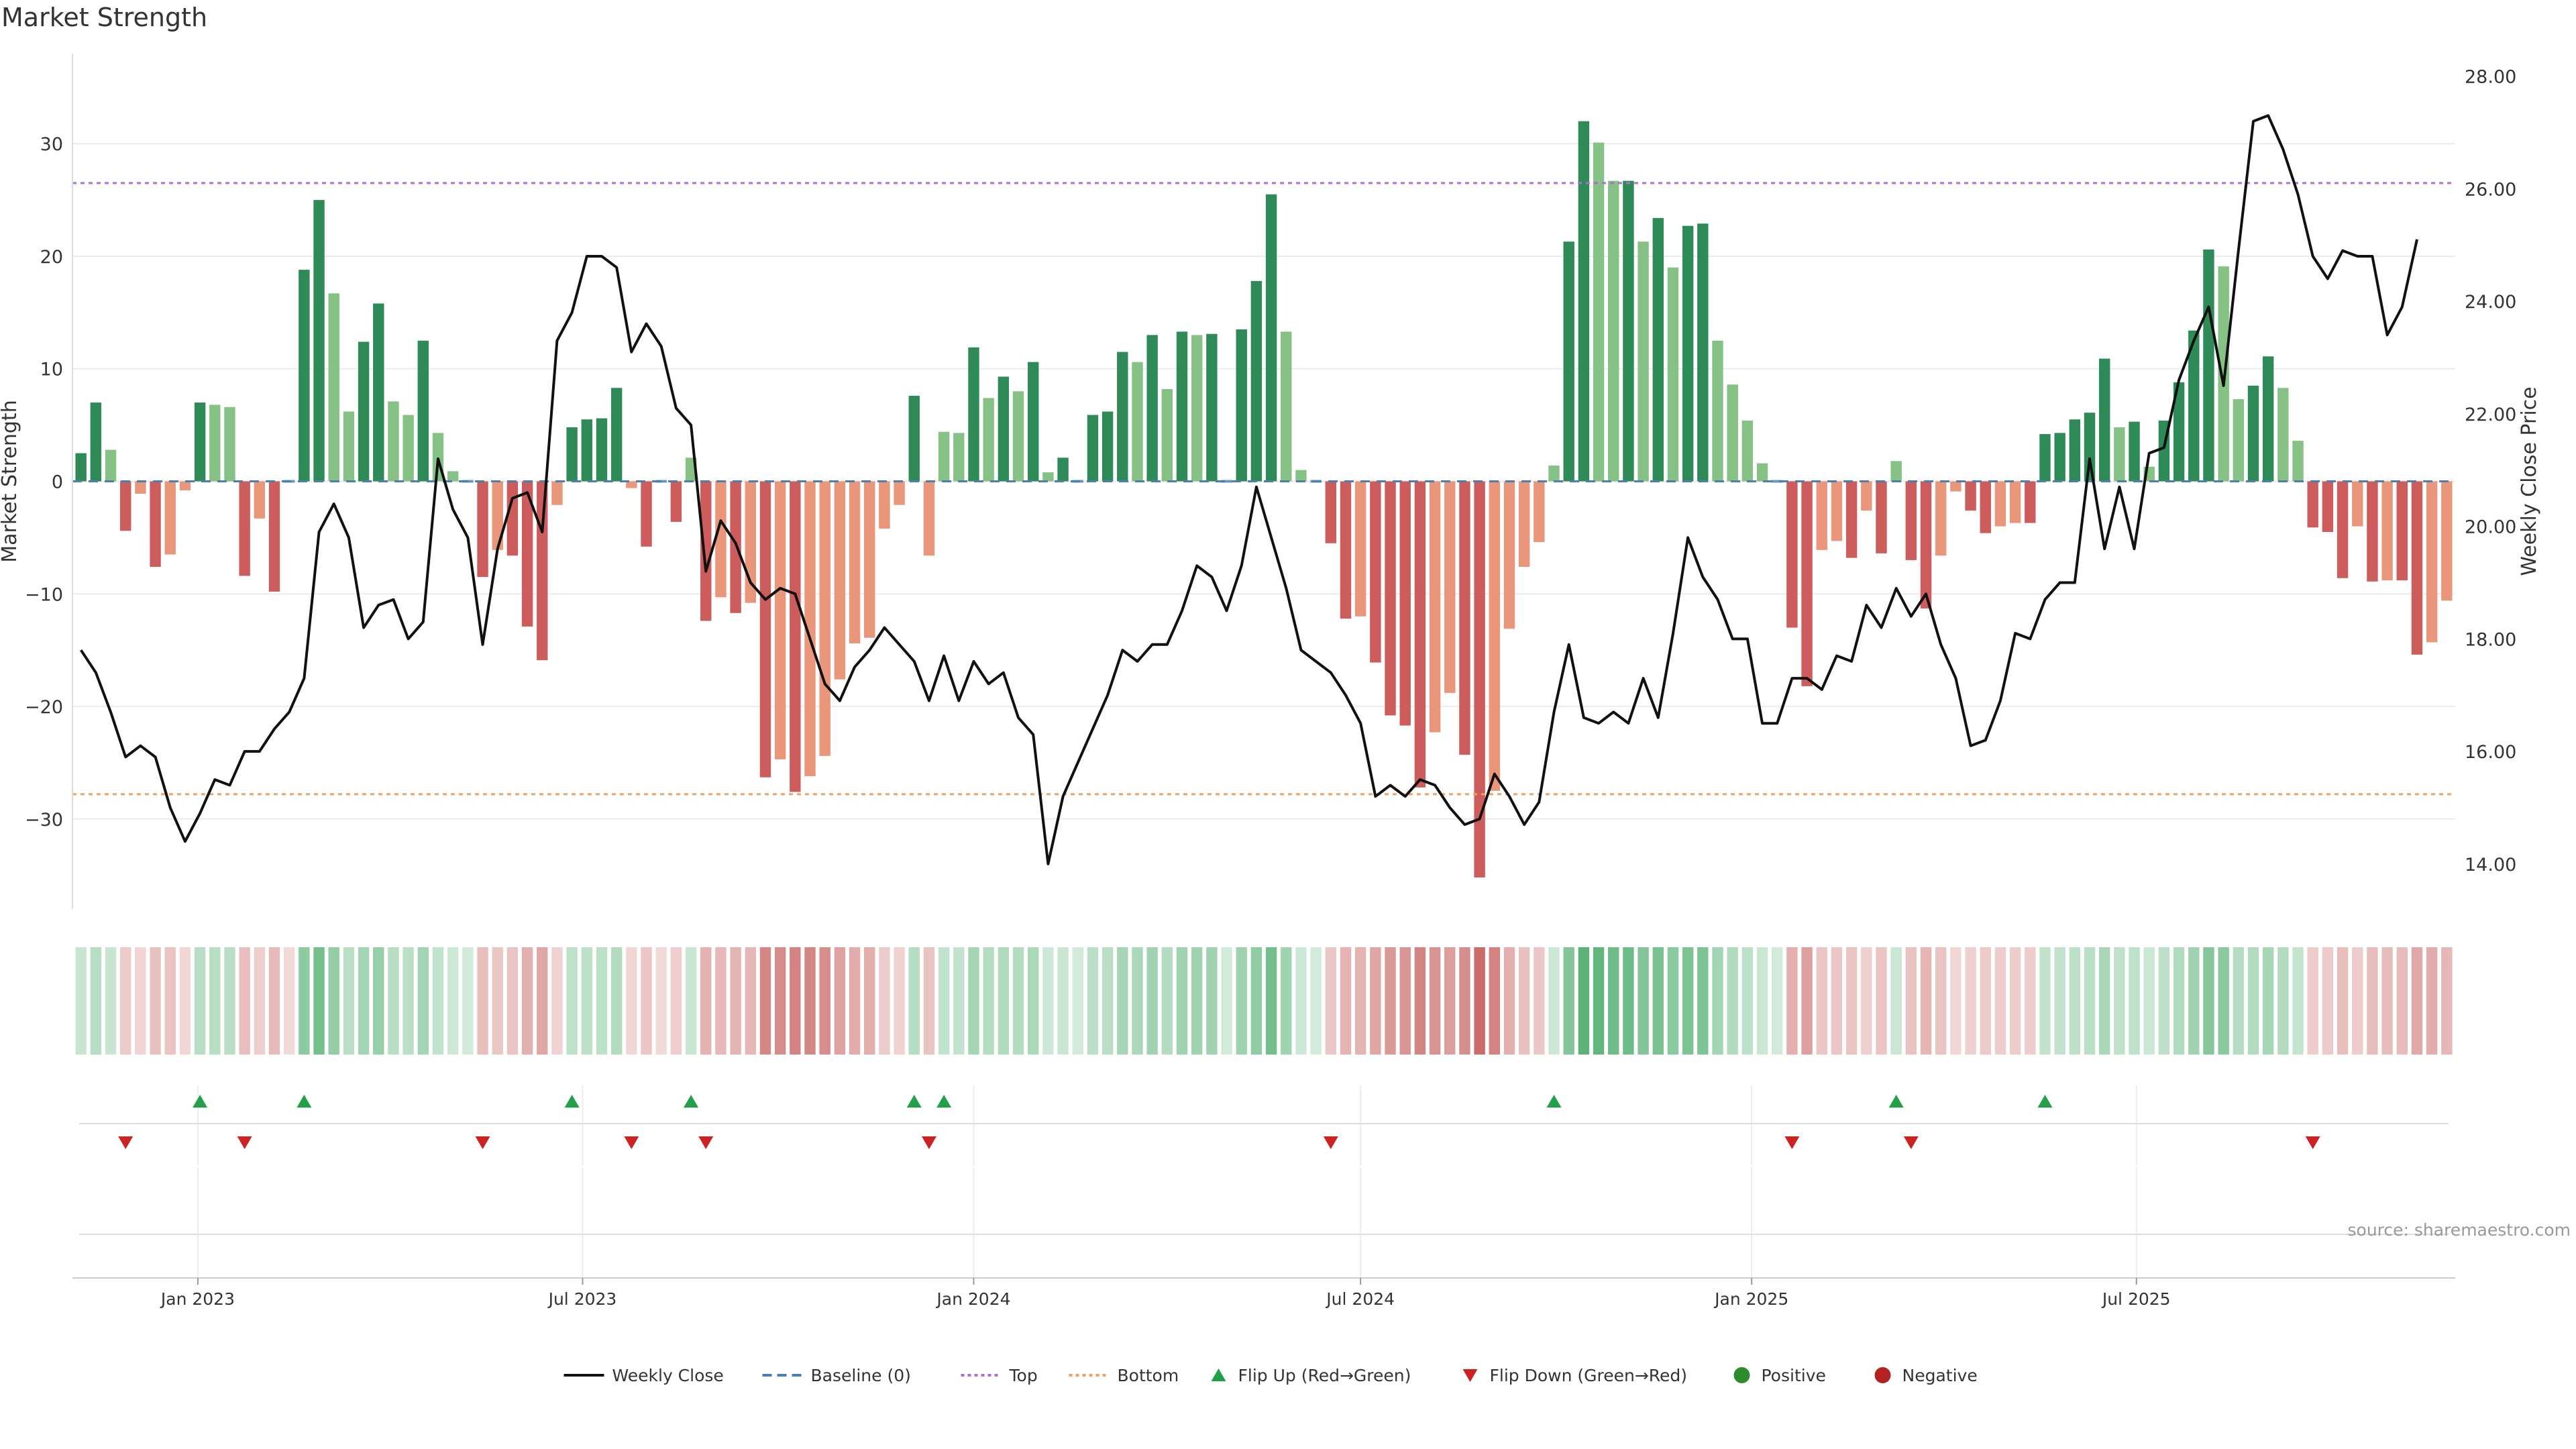  What do you see at coordinates (1330, 1142) in the screenshot?
I see `flip-down-marker` at bounding box center [1330, 1142].